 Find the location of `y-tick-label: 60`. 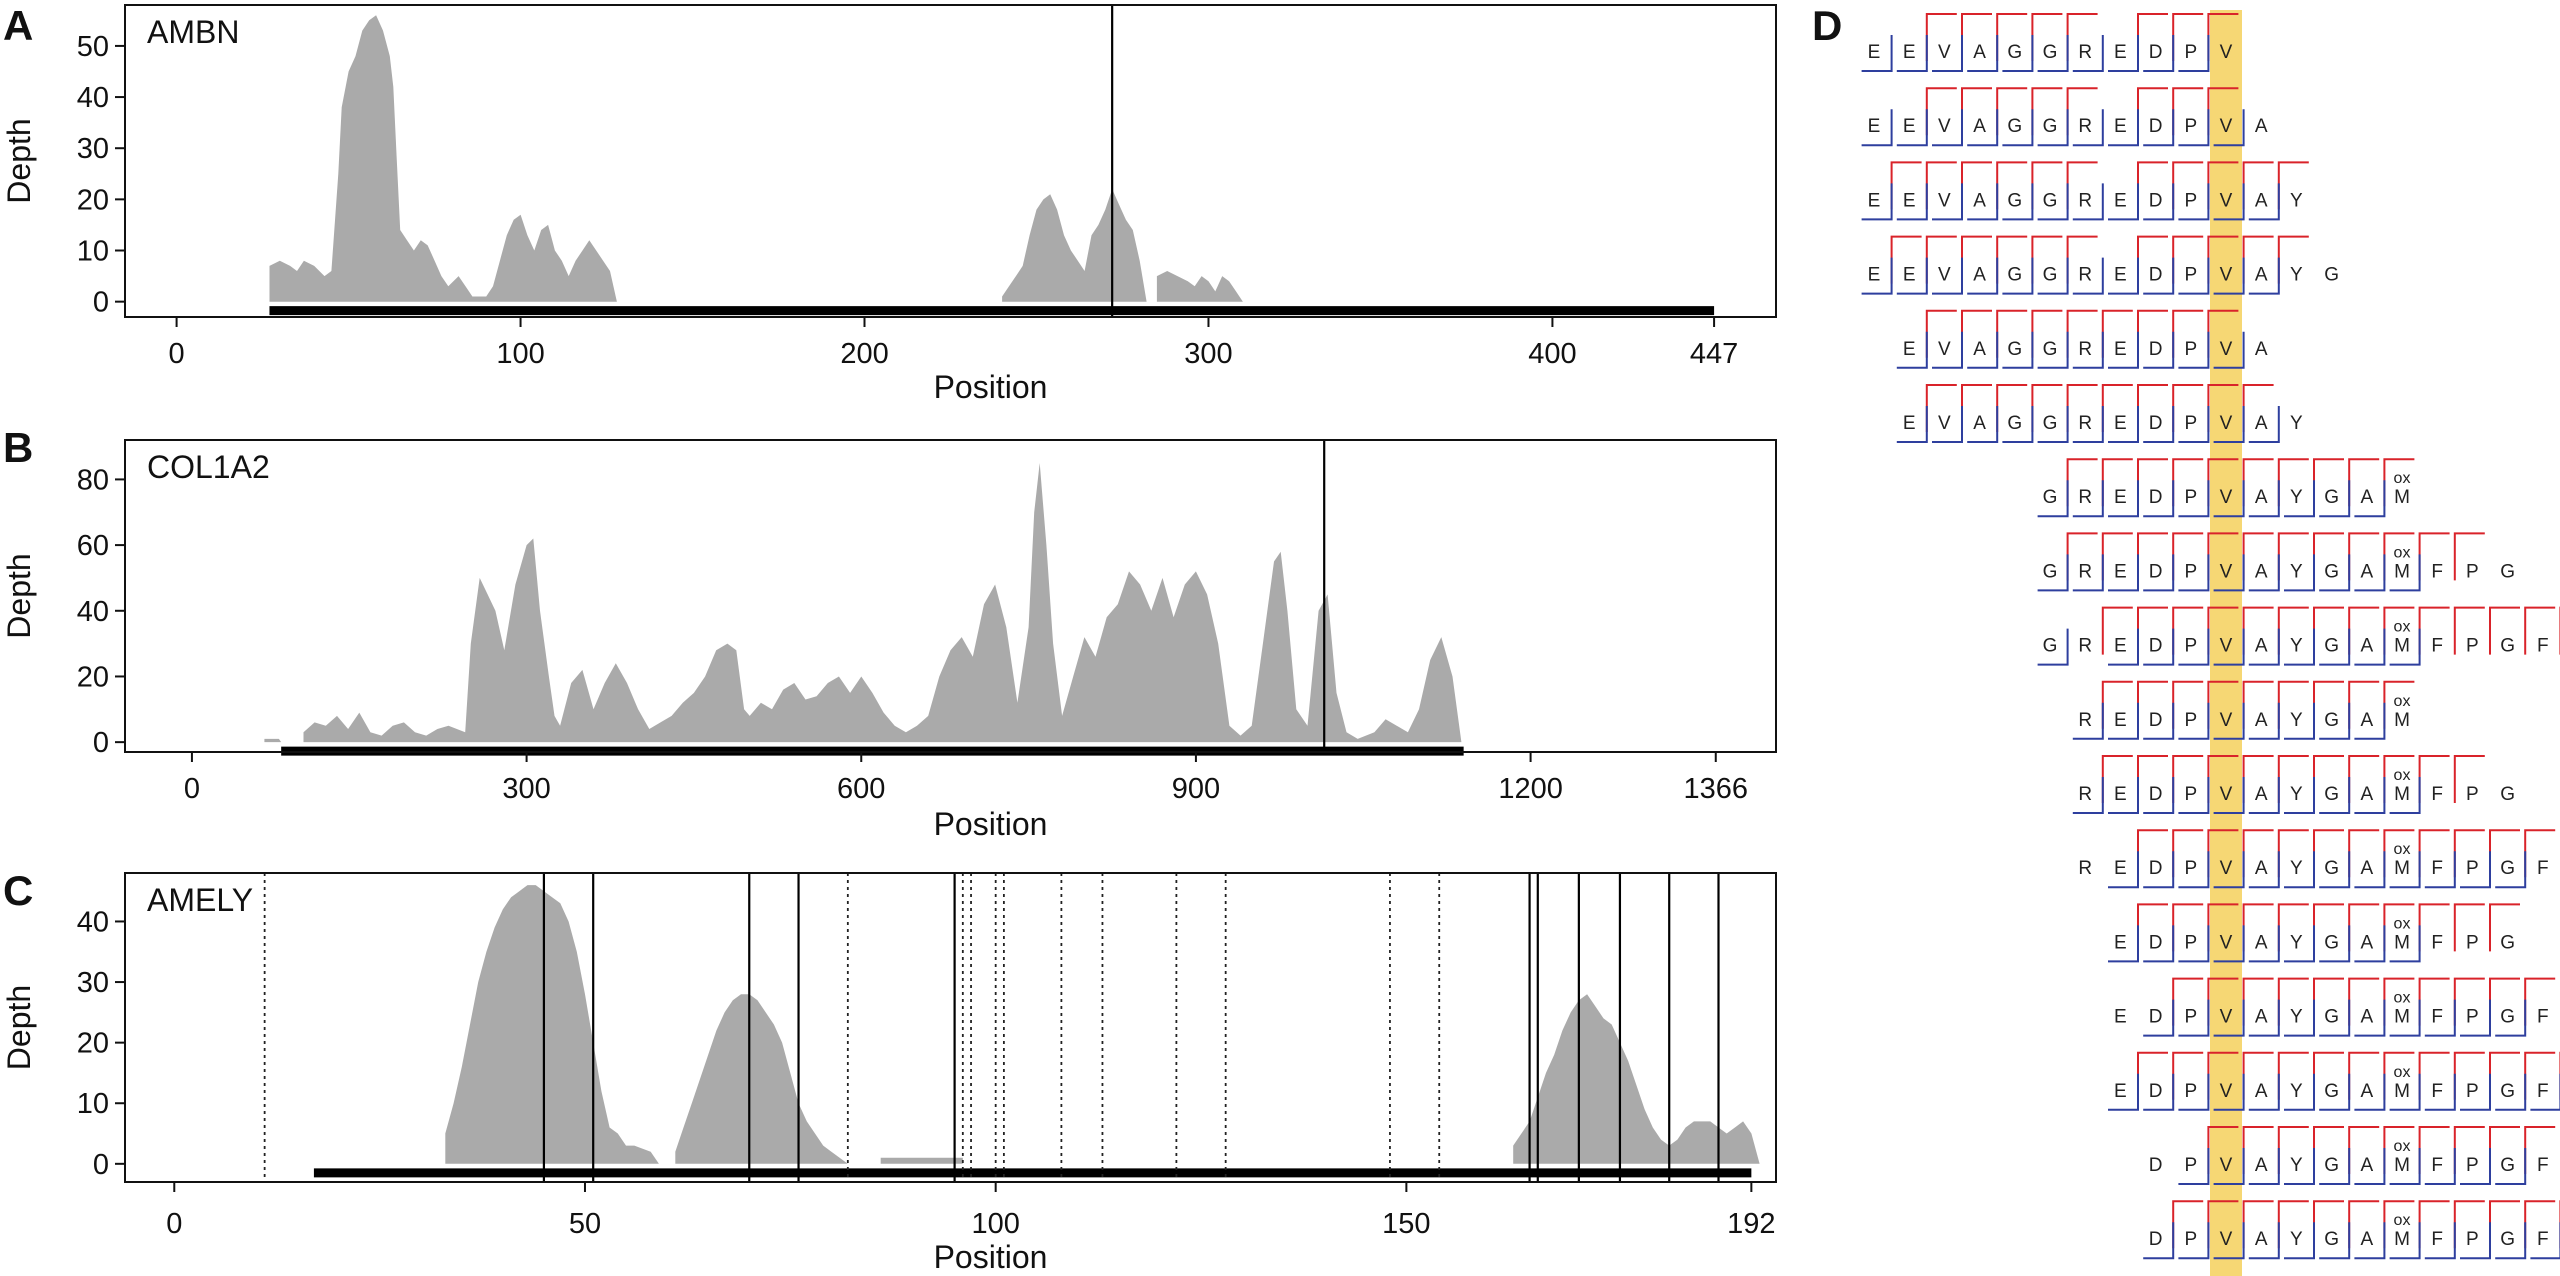

y-tick-label: 60 is located at coordinates (93, 546).